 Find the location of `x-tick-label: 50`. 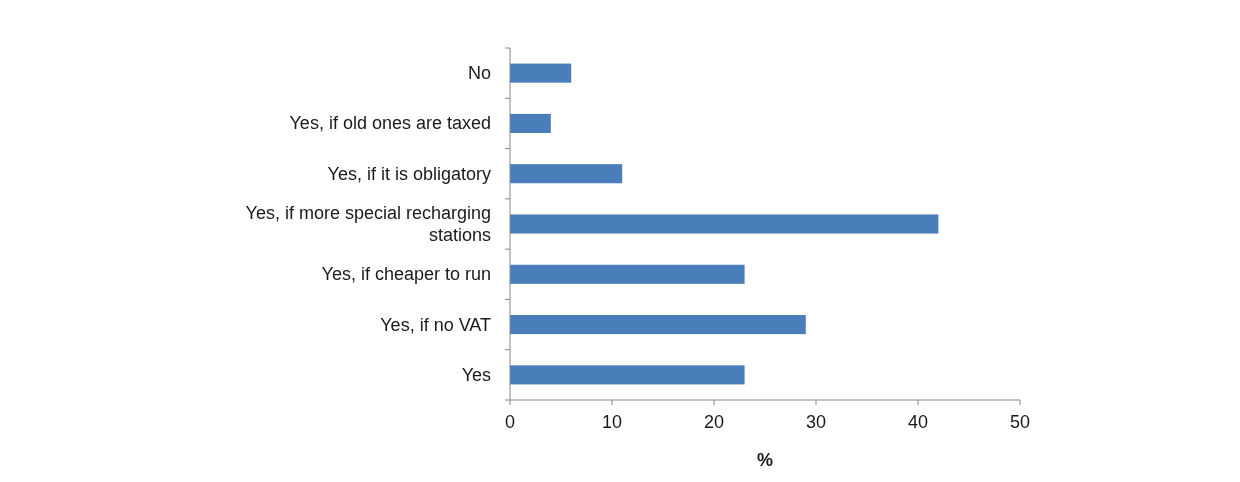

x-tick-label: 50 is located at coordinates (1020, 422).